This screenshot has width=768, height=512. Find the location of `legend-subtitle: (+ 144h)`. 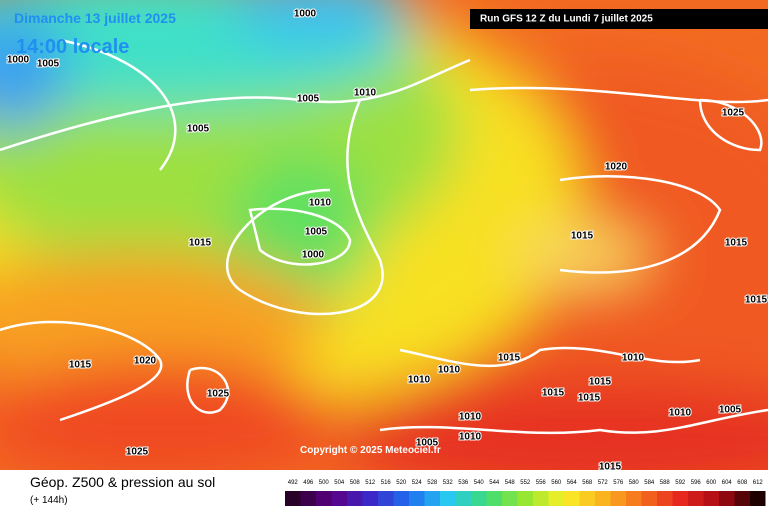

legend-subtitle: (+ 144h) is located at coordinates (49, 500).